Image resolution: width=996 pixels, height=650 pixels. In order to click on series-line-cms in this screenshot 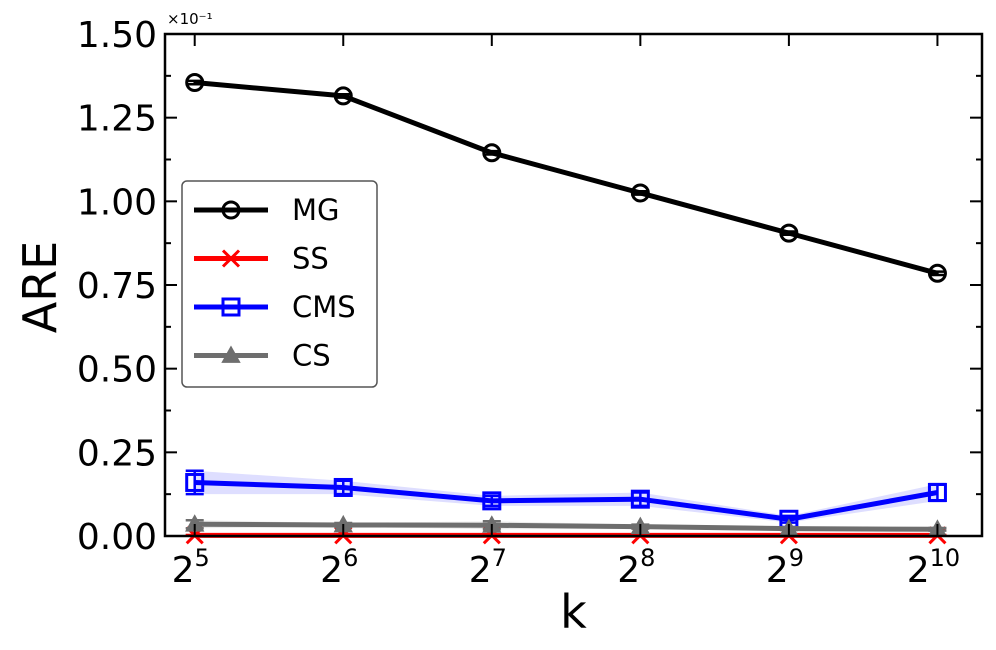, I will do `click(566, 500)`.